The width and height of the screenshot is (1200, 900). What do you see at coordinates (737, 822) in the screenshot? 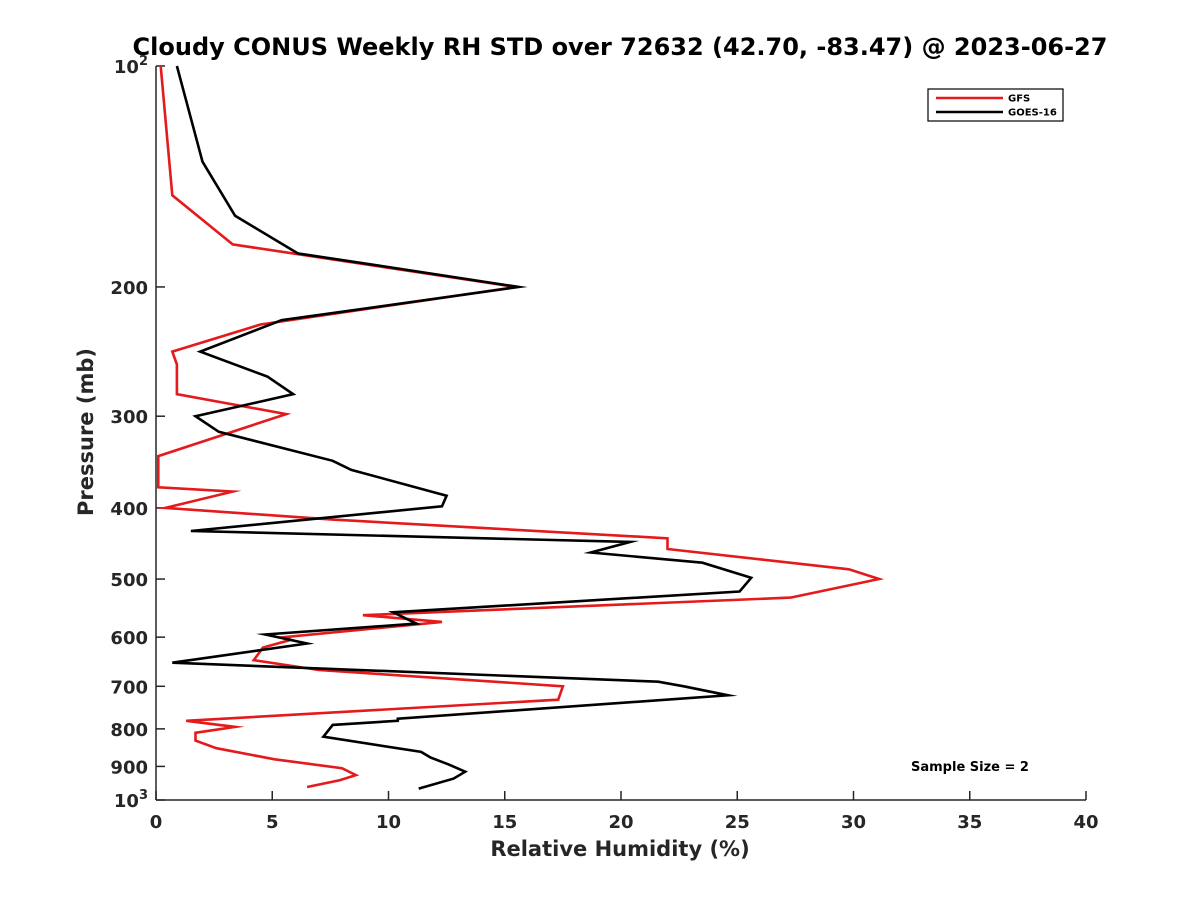
I see `x-tick-label: 25` at bounding box center [737, 822].